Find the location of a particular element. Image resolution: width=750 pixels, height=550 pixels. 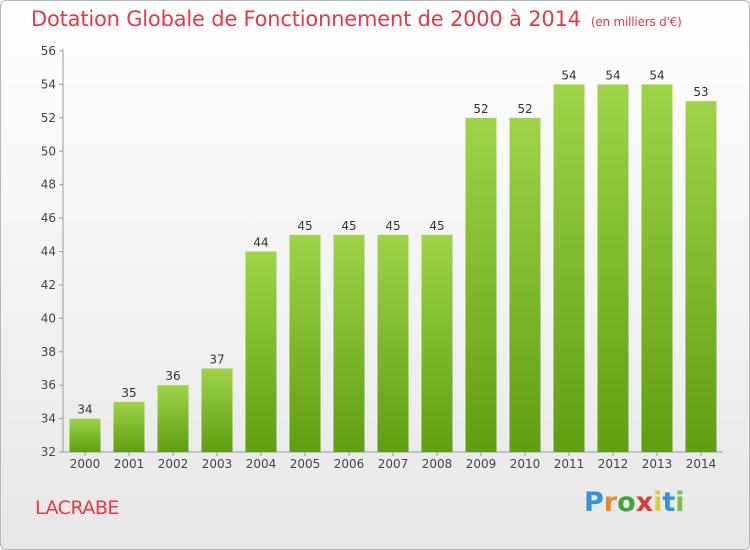

x-tick-label: 2002 is located at coordinates (173, 464).